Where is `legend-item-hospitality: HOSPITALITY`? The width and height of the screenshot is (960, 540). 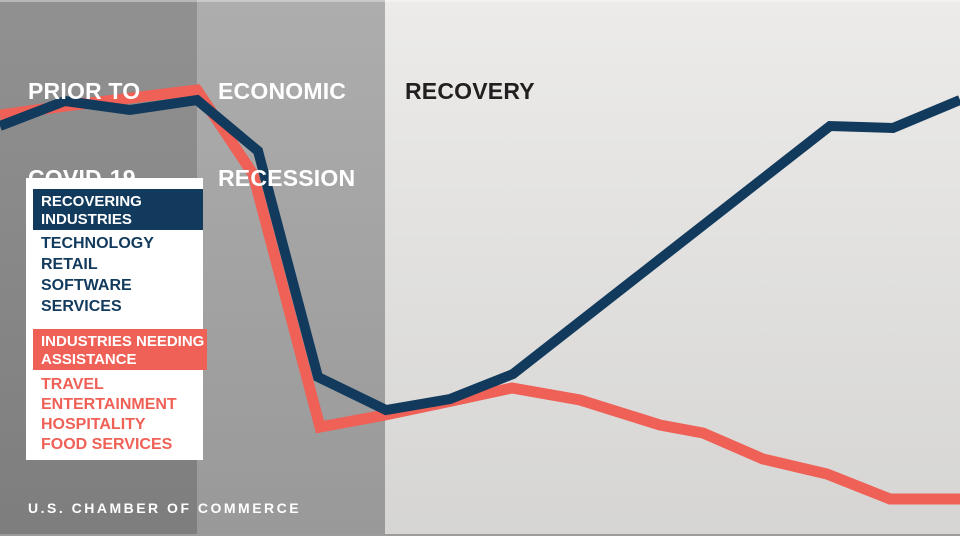 legend-item-hospitality: HOSPITALITY is located at coordinates (93, 424).